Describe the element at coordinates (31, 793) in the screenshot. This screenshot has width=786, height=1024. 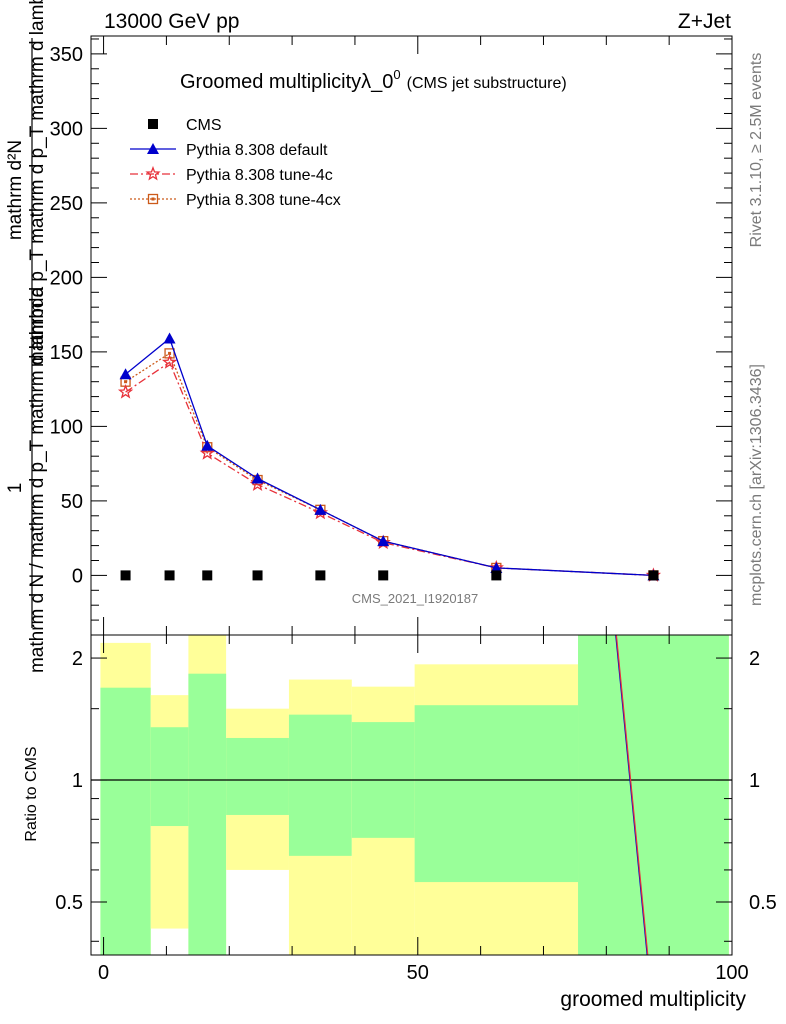
I see `ratio-y-label: Ratio to CMS` at that location.